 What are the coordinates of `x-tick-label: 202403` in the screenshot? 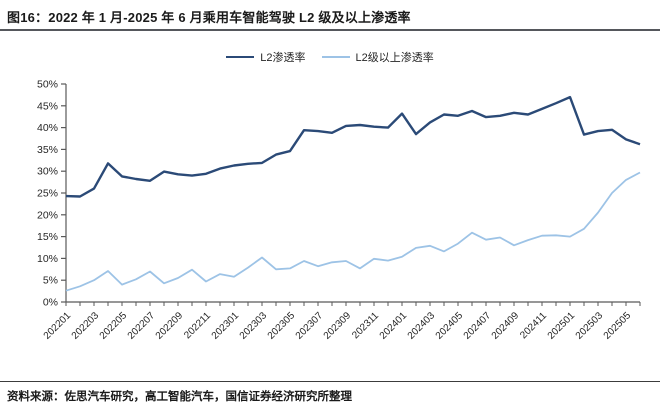 It's located at (422, 326).